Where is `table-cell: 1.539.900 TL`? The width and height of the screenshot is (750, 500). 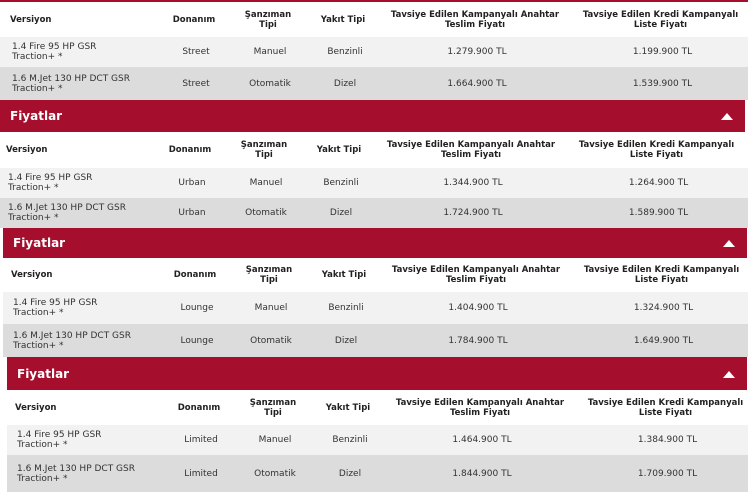 table-cell: 1.539.900 TL is located at coordinates (662, 83).